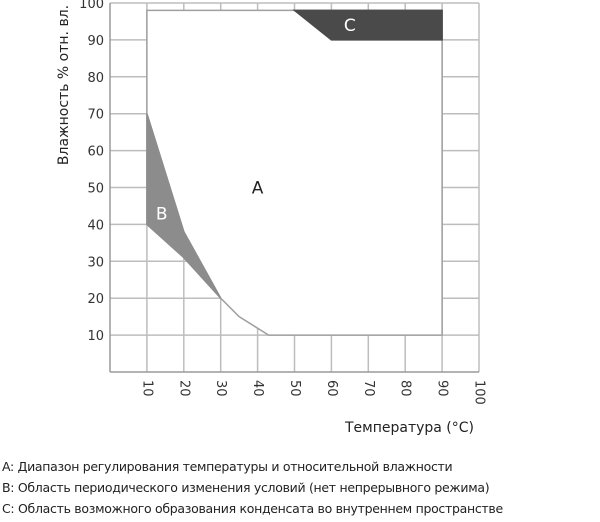 The width and height of the screenshot is (600, 522). Describe the element at coordinates (331, 388) in the screenshot. I see `x-tick-label: 60` at that location.